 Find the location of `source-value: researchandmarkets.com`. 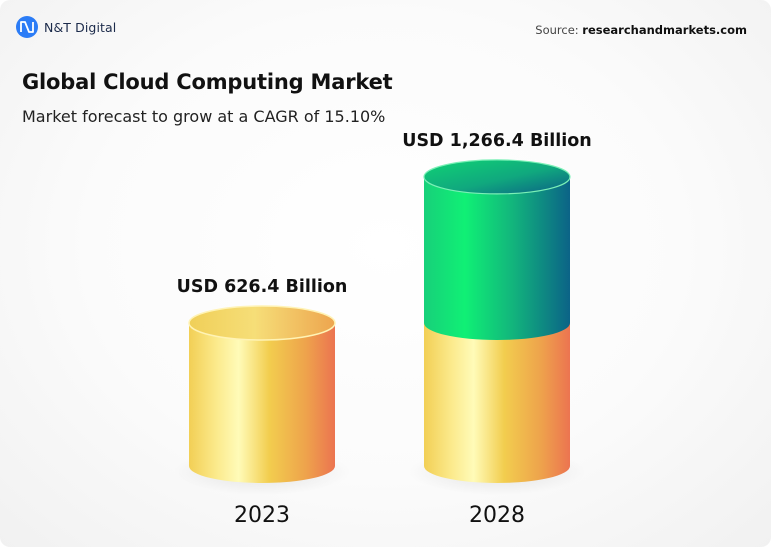

source-value: researchandmarkets.com is located at coordinates (664, 30).